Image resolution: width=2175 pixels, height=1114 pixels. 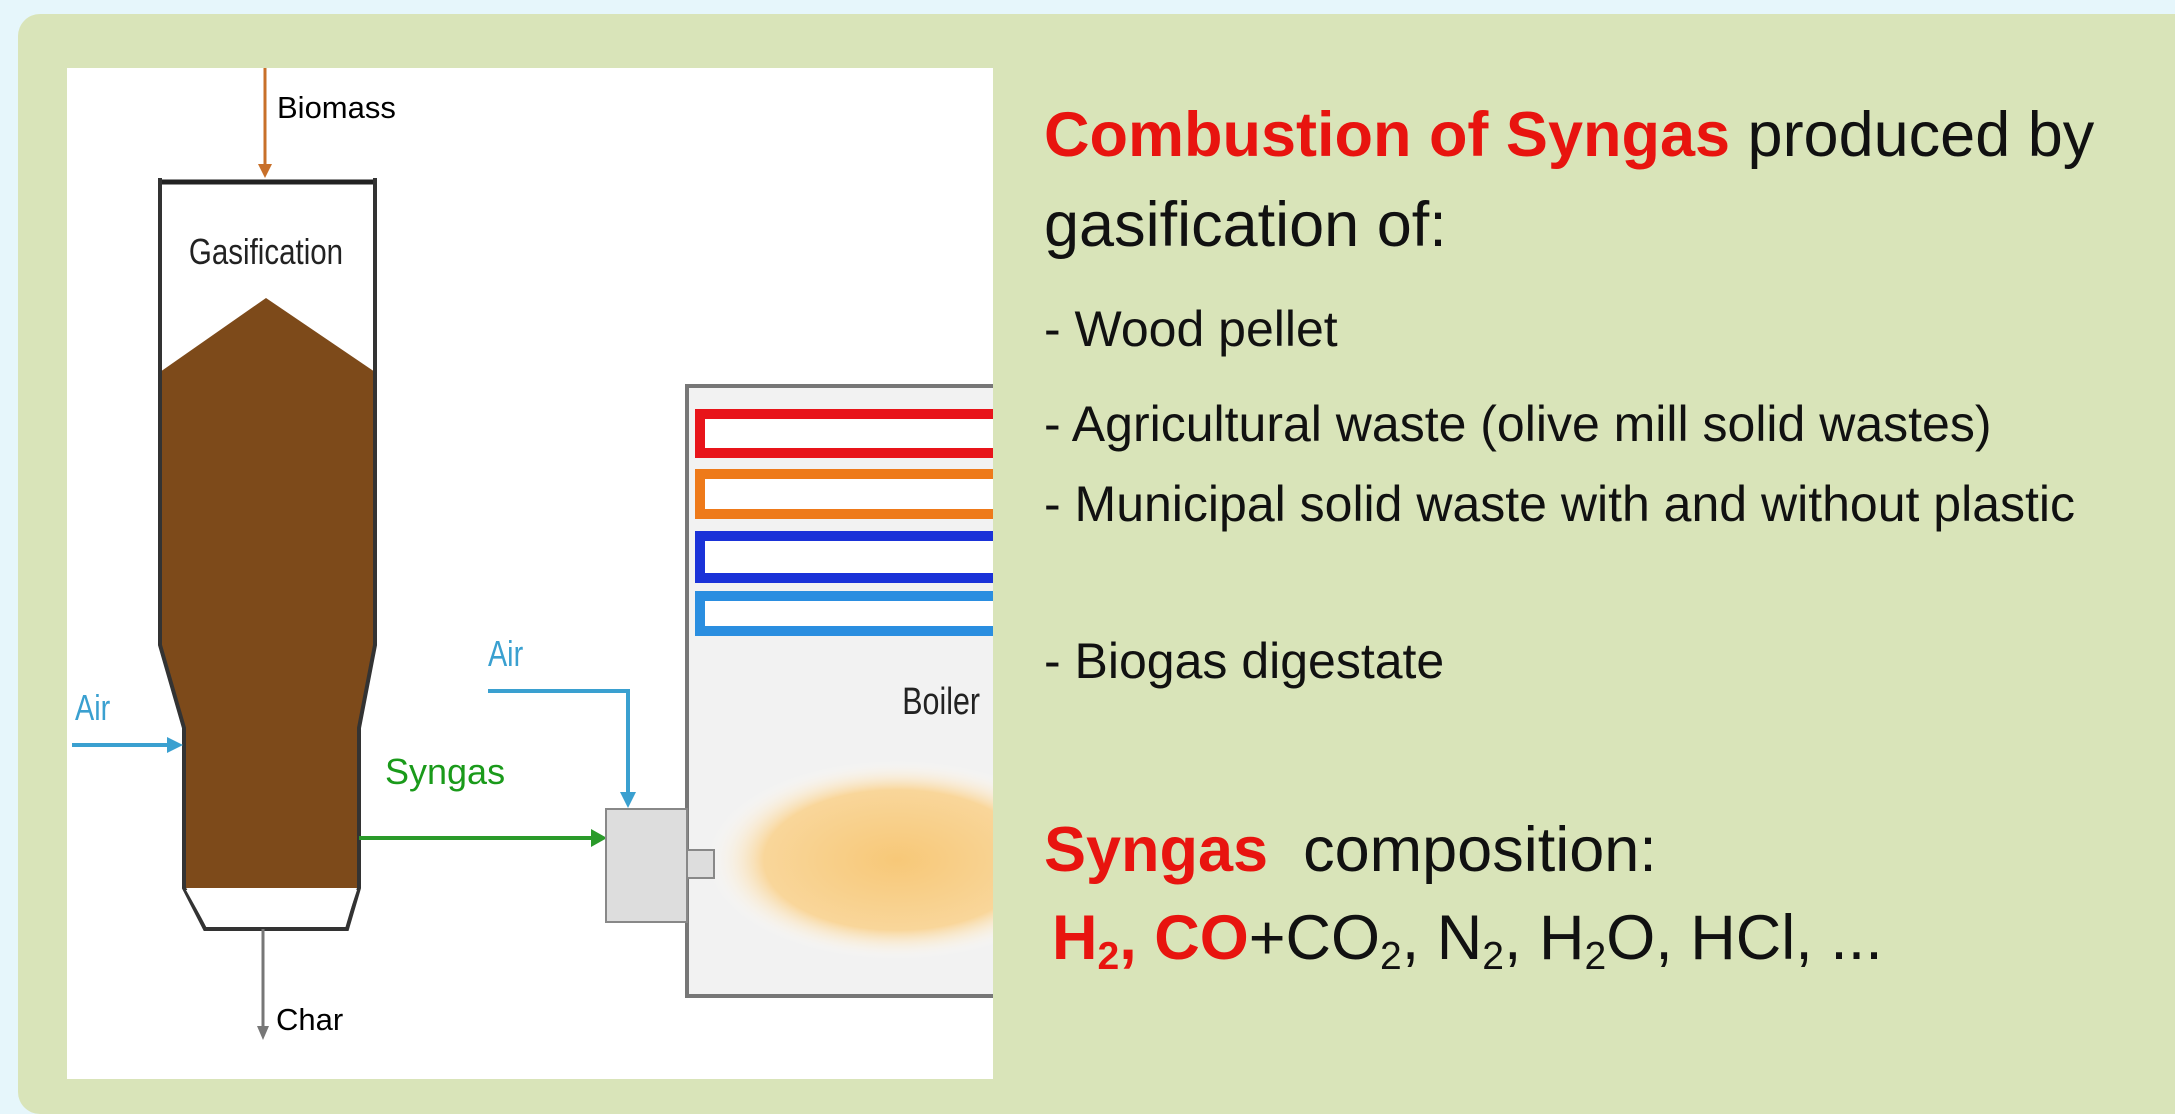 What do you see at coordinates (646, 865) in the screenshot?
I see `burner` at bounding box center [646, 865].